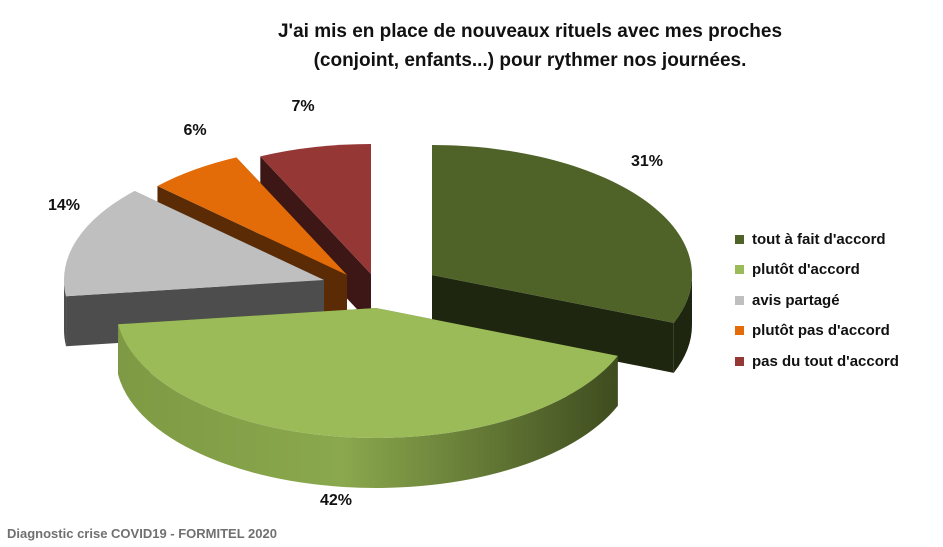 The height and width of the screenshot is (547, 943). Describe the element at coordinates (194, 130) in the screenshot. I see `data-label-plutot-pas-d-accord: 6%` at that location.